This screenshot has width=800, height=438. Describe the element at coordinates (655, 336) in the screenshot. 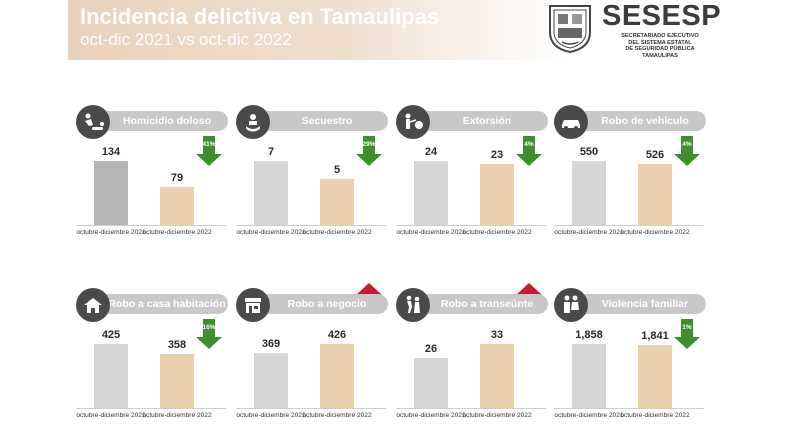

I see `data-label: 1,841` at that location.